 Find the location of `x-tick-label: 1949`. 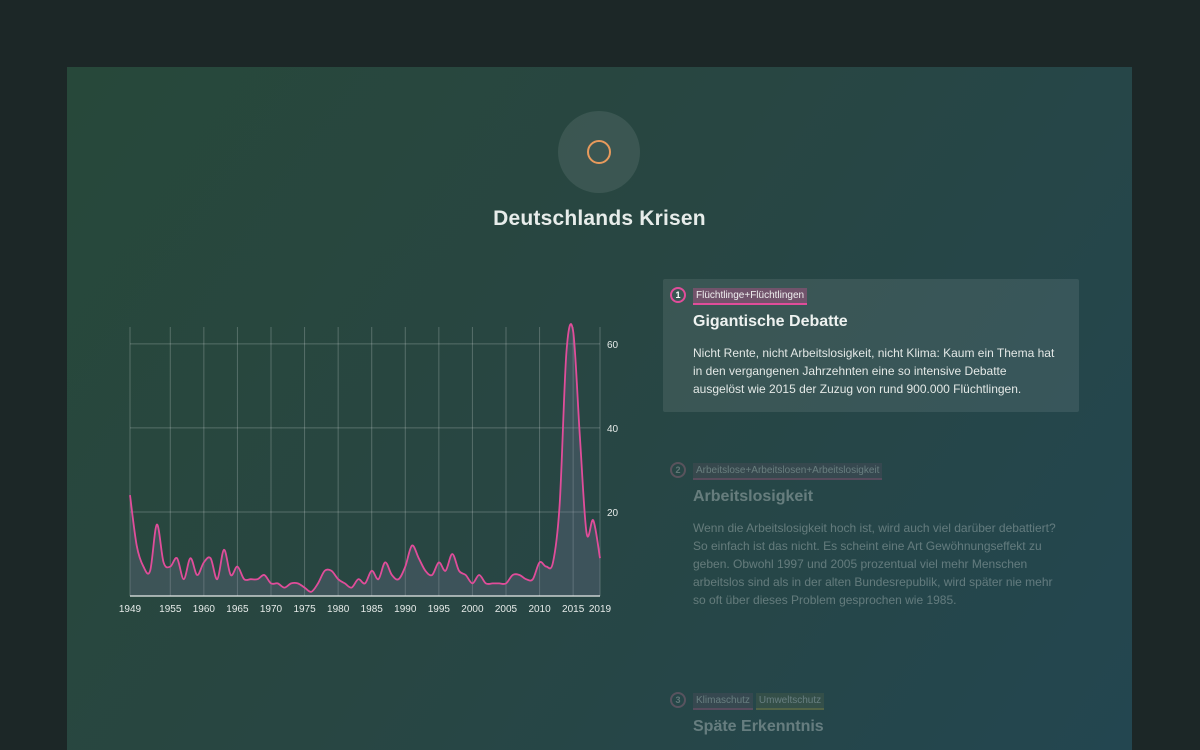

x-tick-label: 1949 is located at coordinates (130, 609).